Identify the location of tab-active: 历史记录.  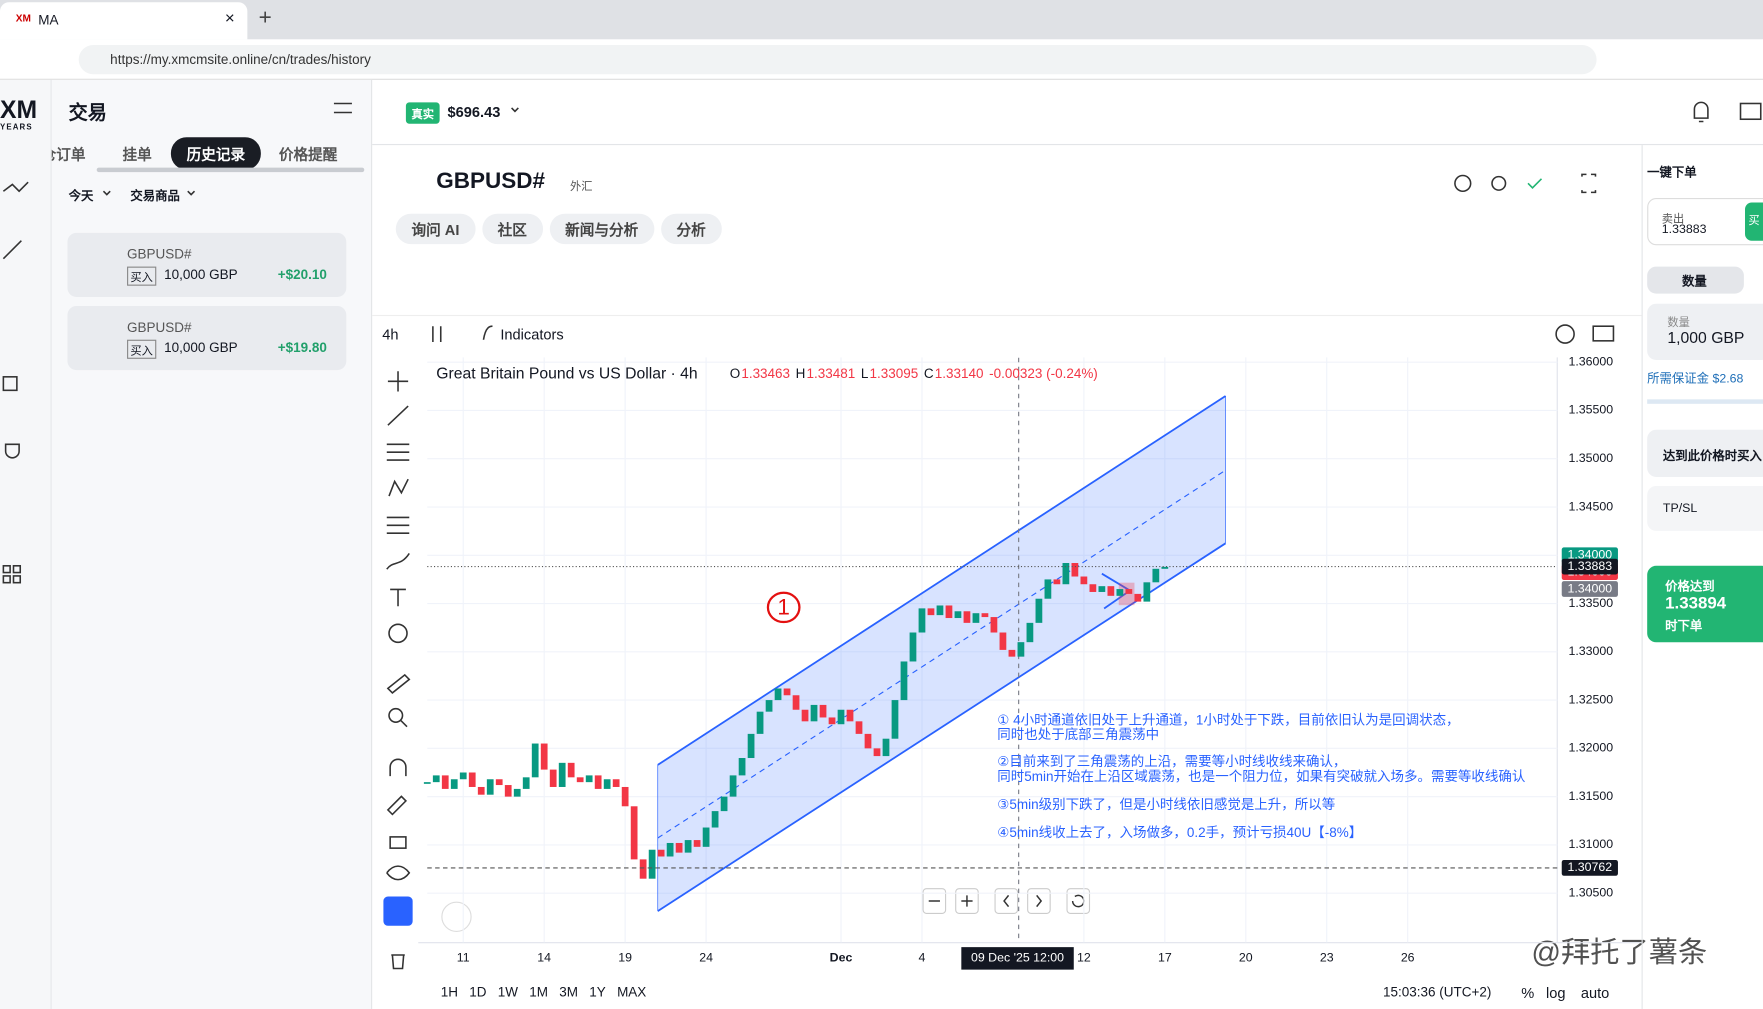
(215, 153).